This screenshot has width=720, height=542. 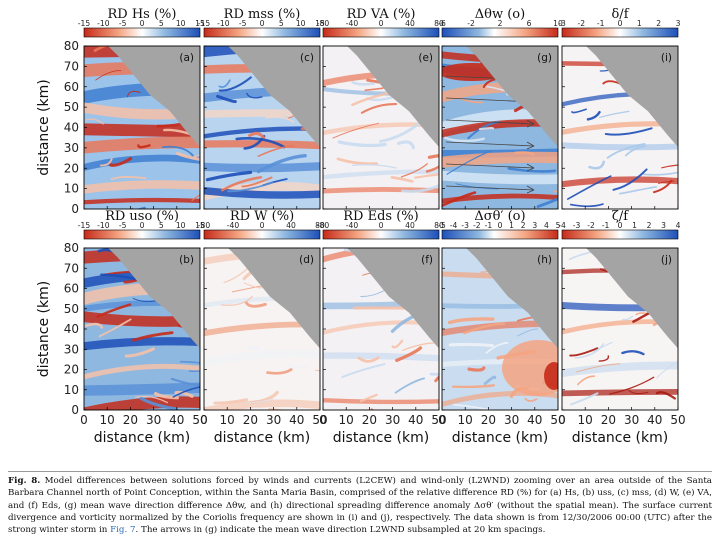 What do you see at coordinates (142, 14) in the screenshot?
I see `panel-title-a: RD Hs (%)` at bounding box center [142, 14].